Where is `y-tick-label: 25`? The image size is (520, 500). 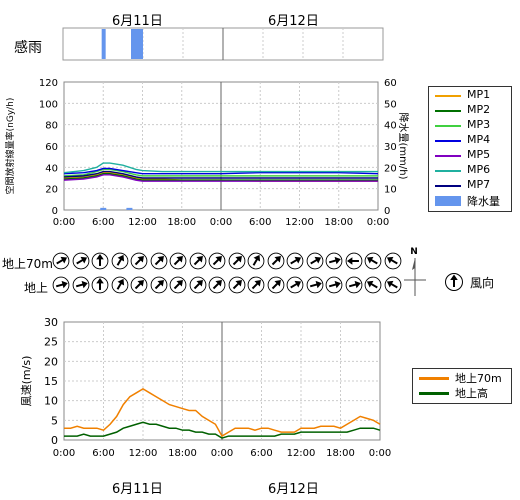 y-tick-label: 25 is located at coordinates (51, 342).